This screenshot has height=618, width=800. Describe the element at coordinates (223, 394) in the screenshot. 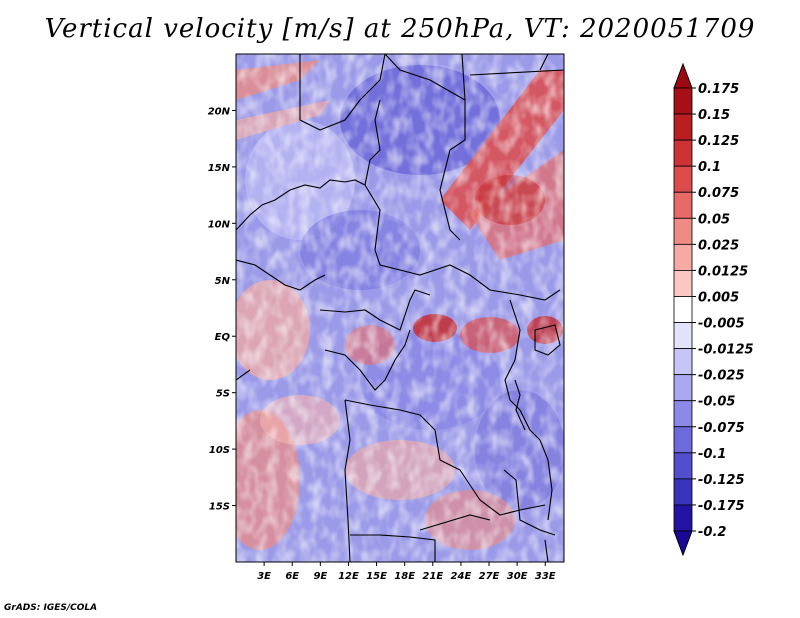

I see `y-tick-label: 5S` at that location.